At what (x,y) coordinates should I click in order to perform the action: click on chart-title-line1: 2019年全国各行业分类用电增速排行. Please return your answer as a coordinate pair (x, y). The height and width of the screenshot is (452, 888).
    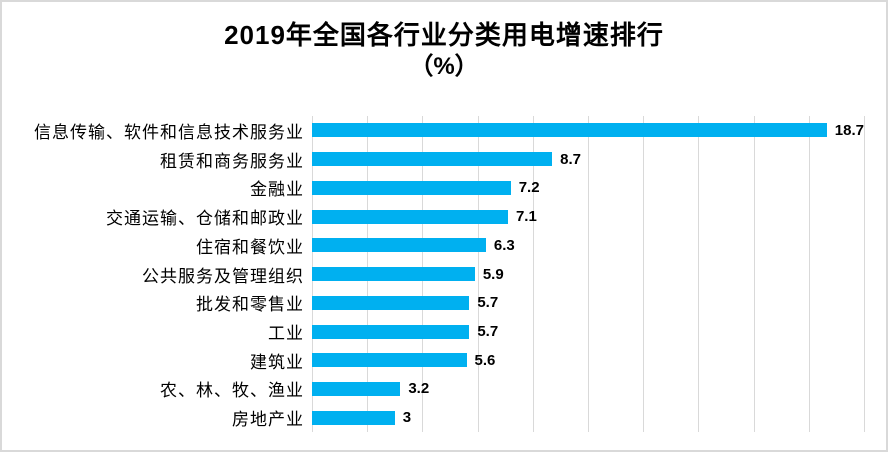
    Looking at the image, I should click on (444, 35).